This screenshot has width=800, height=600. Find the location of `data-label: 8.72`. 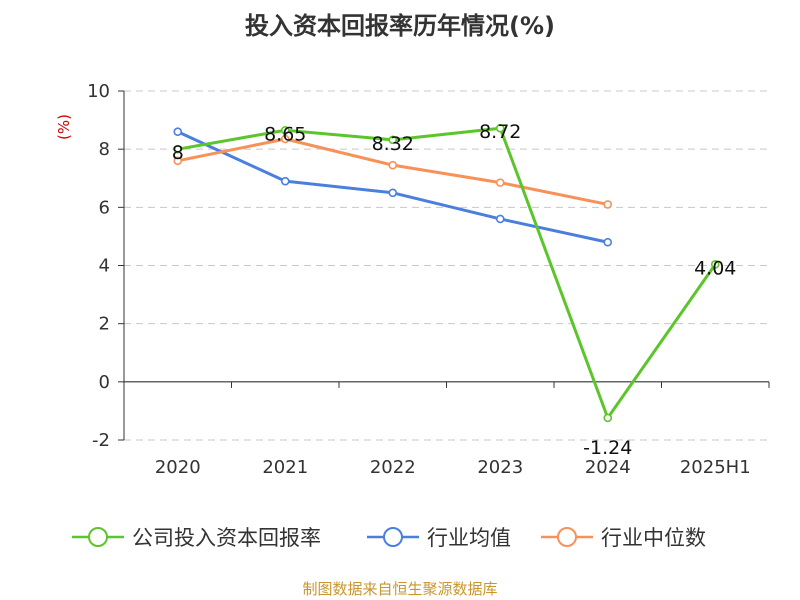

data-label: 8.72 is located at coordinates (500, 132).